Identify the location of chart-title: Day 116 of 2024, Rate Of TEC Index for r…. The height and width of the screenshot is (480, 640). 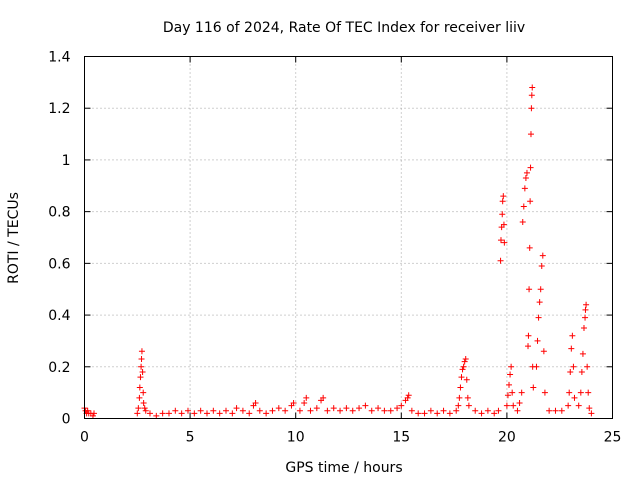
(344, 28).